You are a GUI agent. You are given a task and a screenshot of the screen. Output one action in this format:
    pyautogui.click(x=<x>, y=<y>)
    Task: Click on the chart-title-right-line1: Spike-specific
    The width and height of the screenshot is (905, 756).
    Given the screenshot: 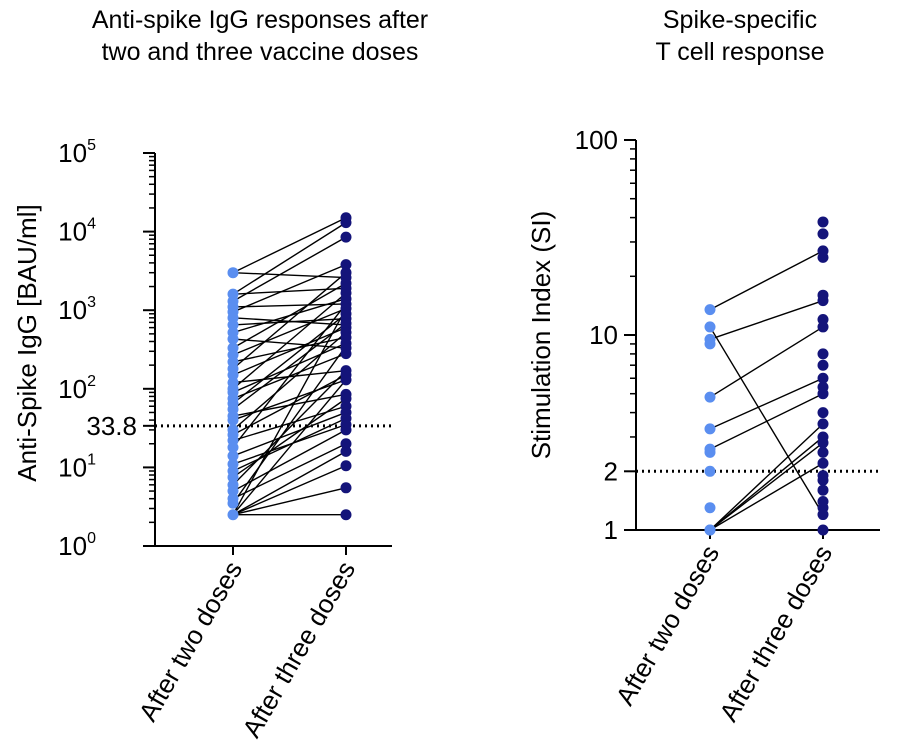 What is the action you would take?
    pyautogui.click(x=740, y=20)
    